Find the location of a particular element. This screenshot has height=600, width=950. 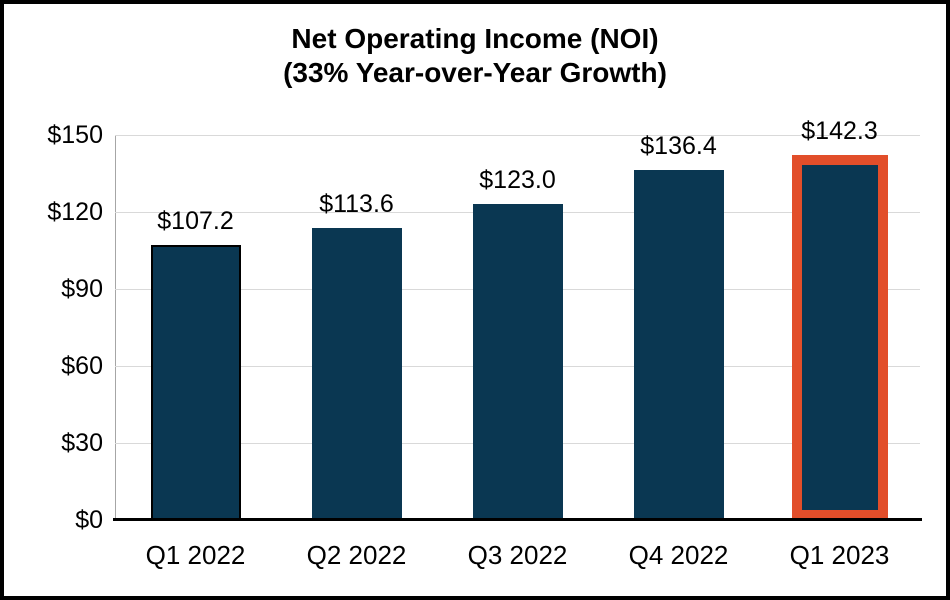

x-axis-line is located at coordinates (517, 519).